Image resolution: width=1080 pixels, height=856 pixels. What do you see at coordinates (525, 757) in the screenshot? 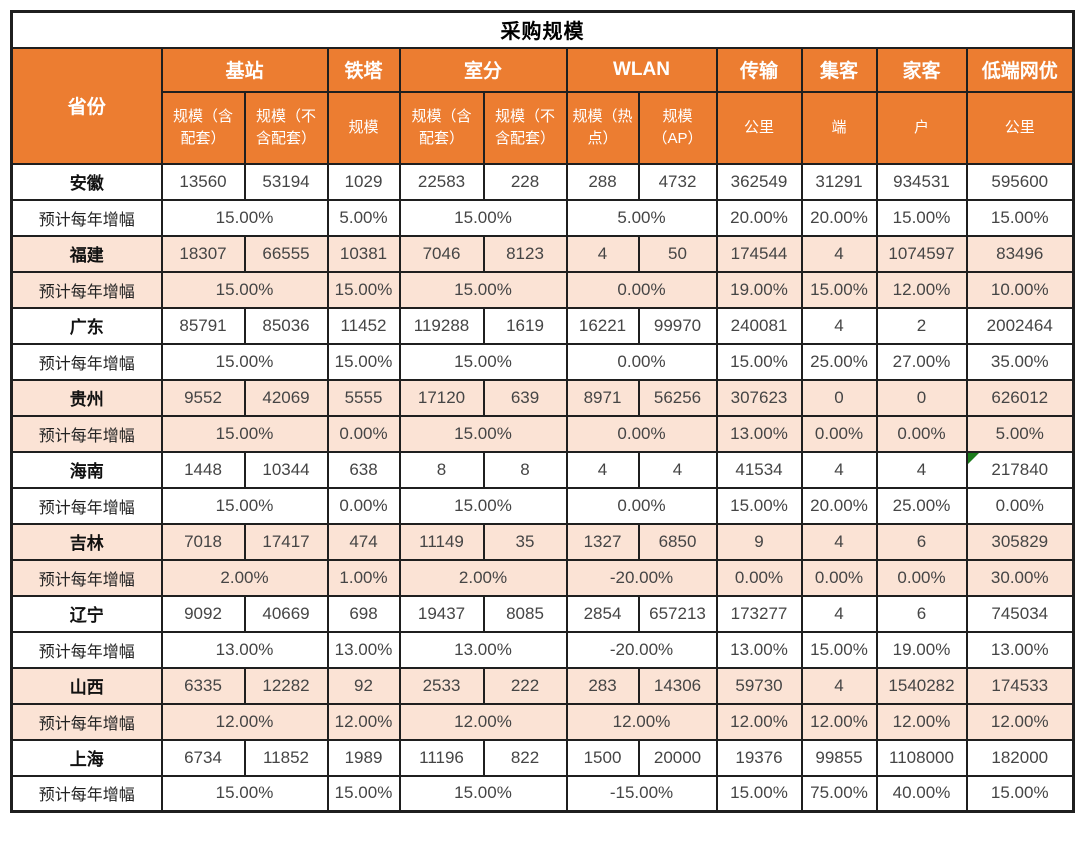
I see `value-cell: 822` at bounding box center [525, 757].